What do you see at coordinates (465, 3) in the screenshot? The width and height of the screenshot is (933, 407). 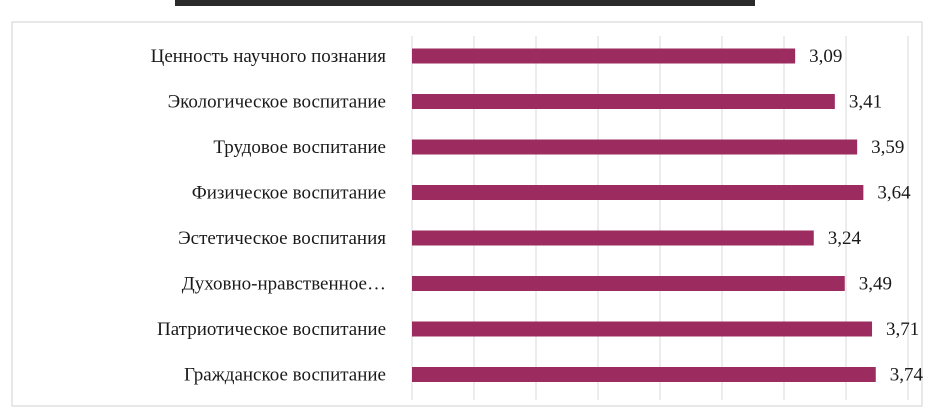 I see `cropped-title-strip` at bounding box center [465, 3].